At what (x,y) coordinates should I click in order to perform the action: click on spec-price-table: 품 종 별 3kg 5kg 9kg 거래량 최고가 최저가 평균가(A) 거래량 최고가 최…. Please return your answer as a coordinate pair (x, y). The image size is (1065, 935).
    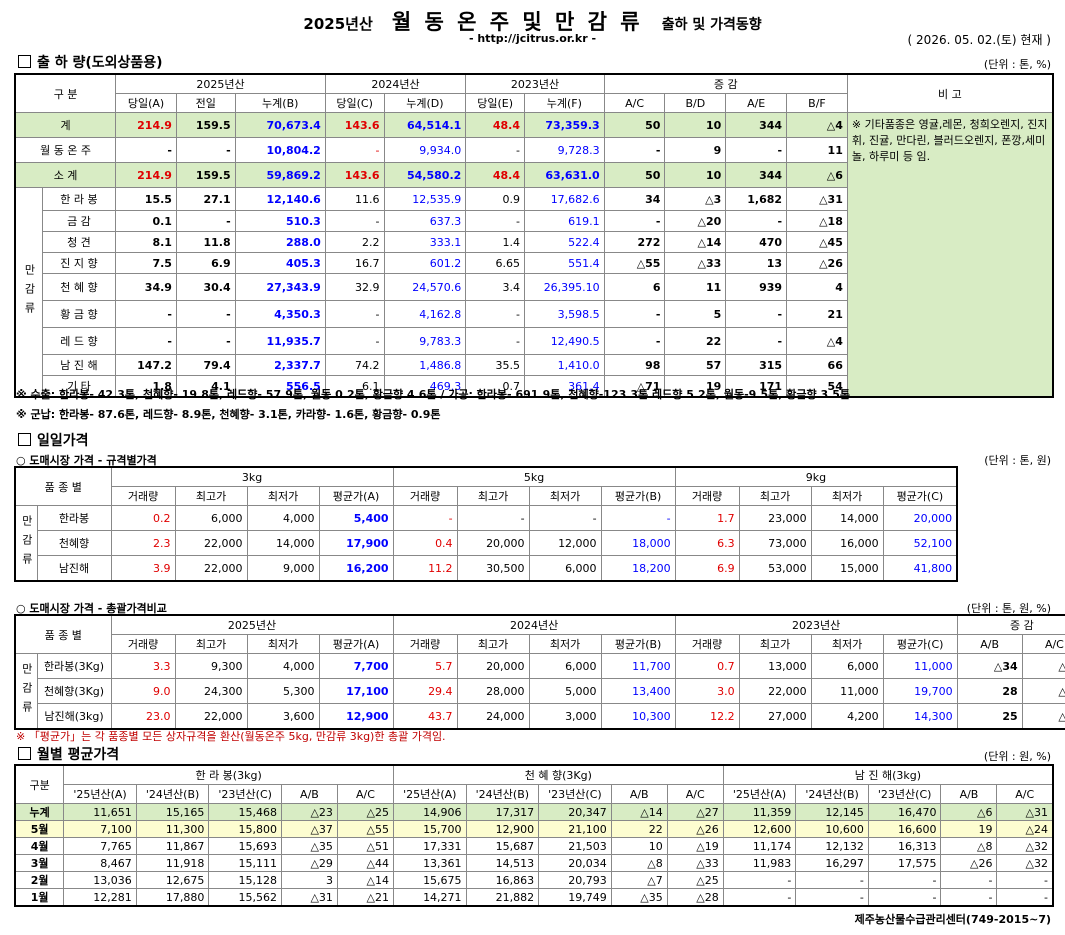
    Looking at the image, I should click on (486, 524).